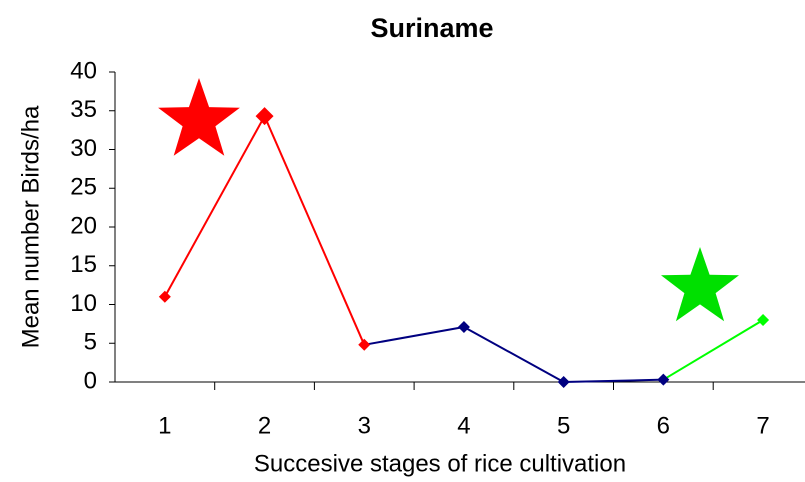  Describe the element at coordinates (440, 463) in the screenshot. I see `x-axis-label: Succesive stages of rice cultivation` at that location.